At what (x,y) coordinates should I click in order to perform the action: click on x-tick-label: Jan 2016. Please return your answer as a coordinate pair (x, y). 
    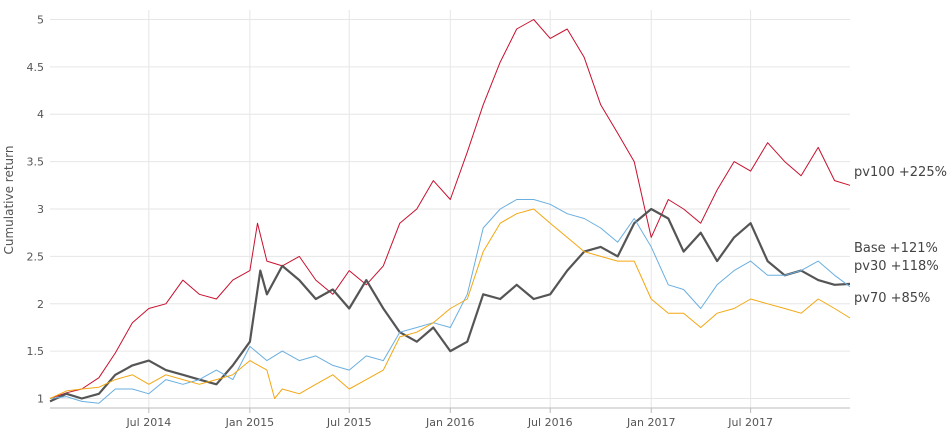
    Looking at the image, I should click on (449, 422).